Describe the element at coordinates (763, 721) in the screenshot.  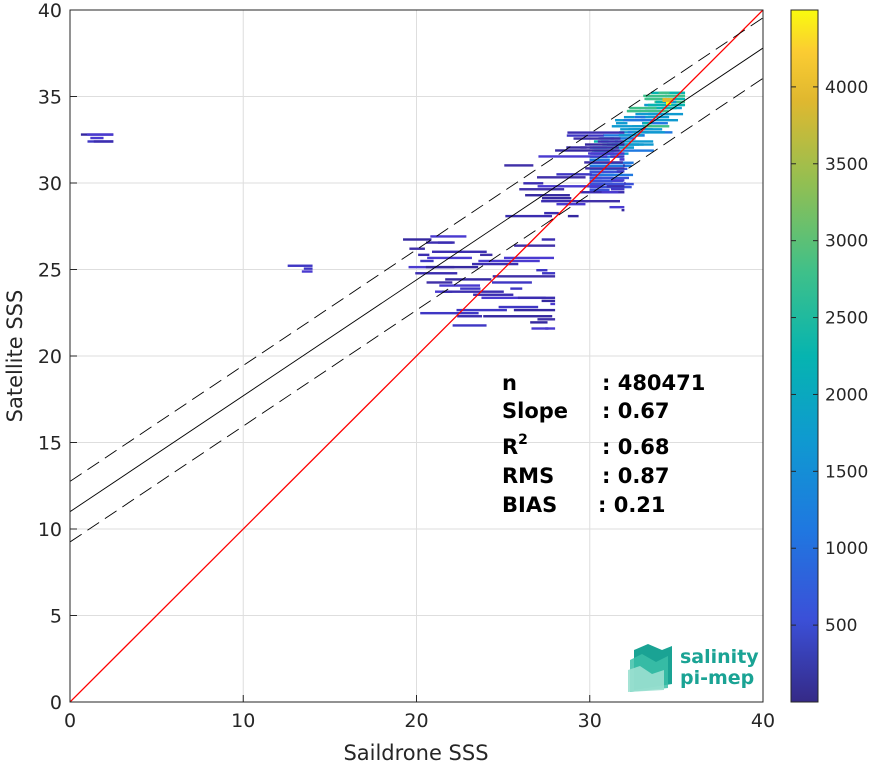
I see `x-tick-label: 40` at that location.